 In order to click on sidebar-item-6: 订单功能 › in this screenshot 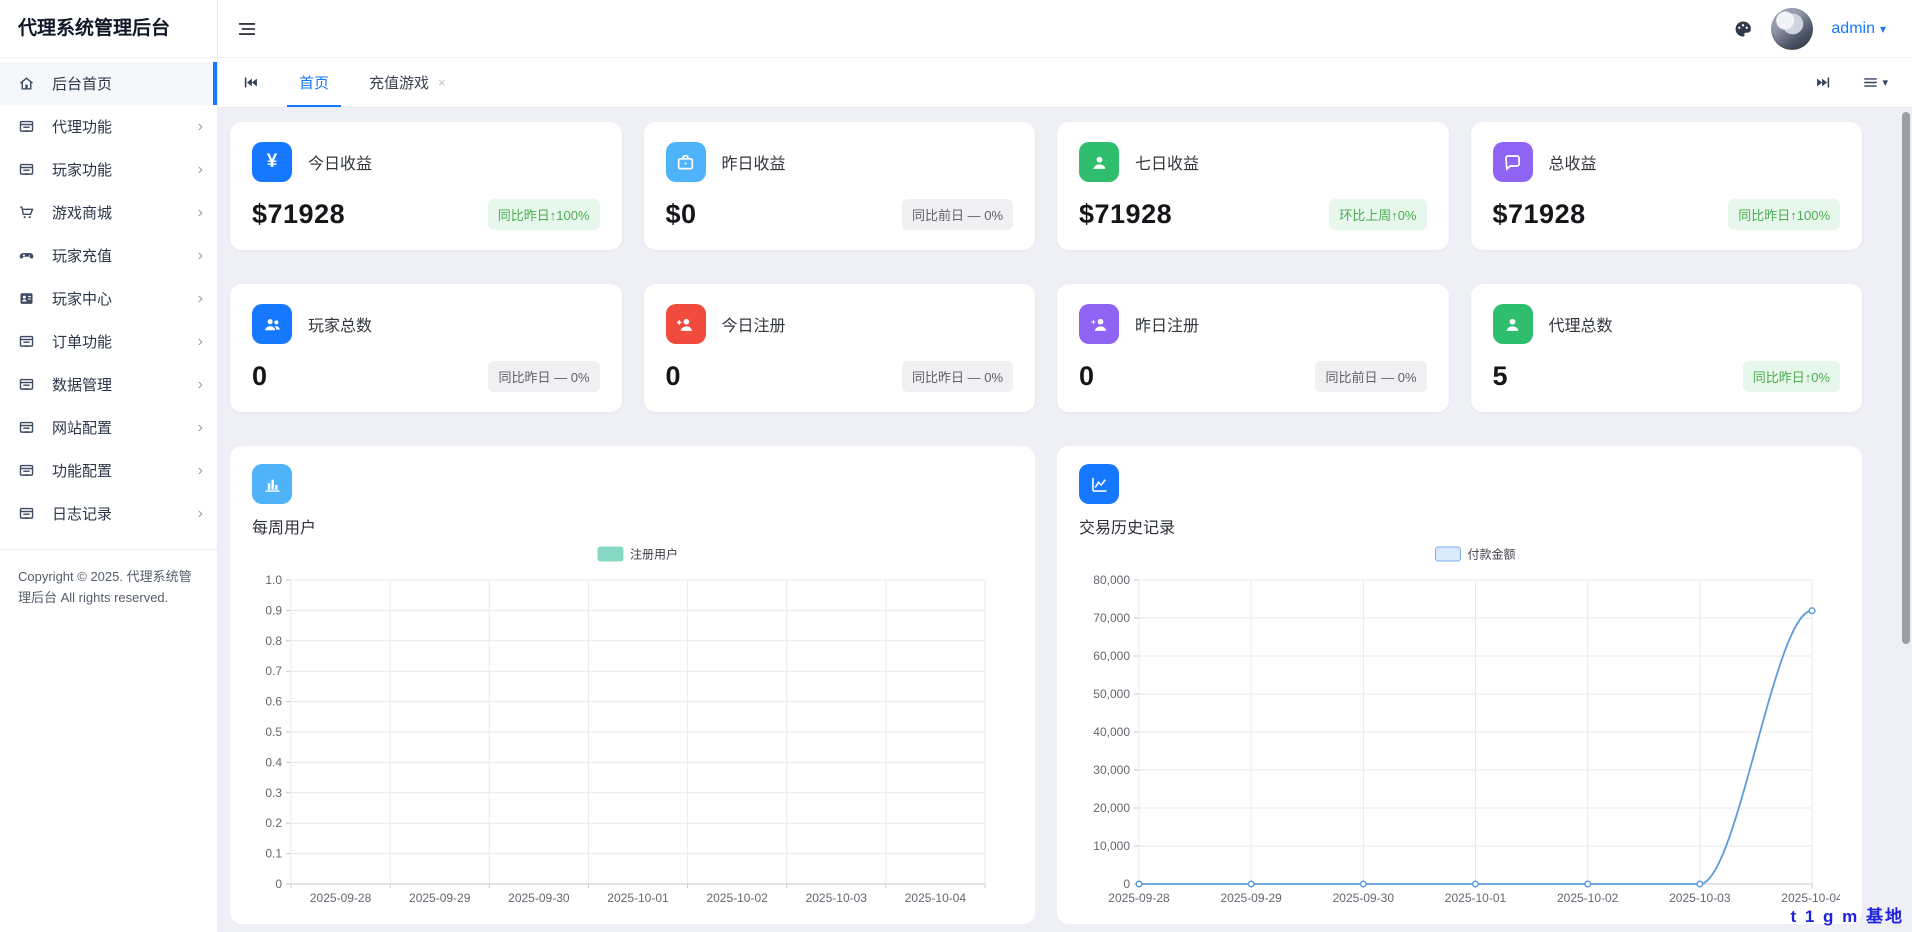, I will do `click(108, 341)`.